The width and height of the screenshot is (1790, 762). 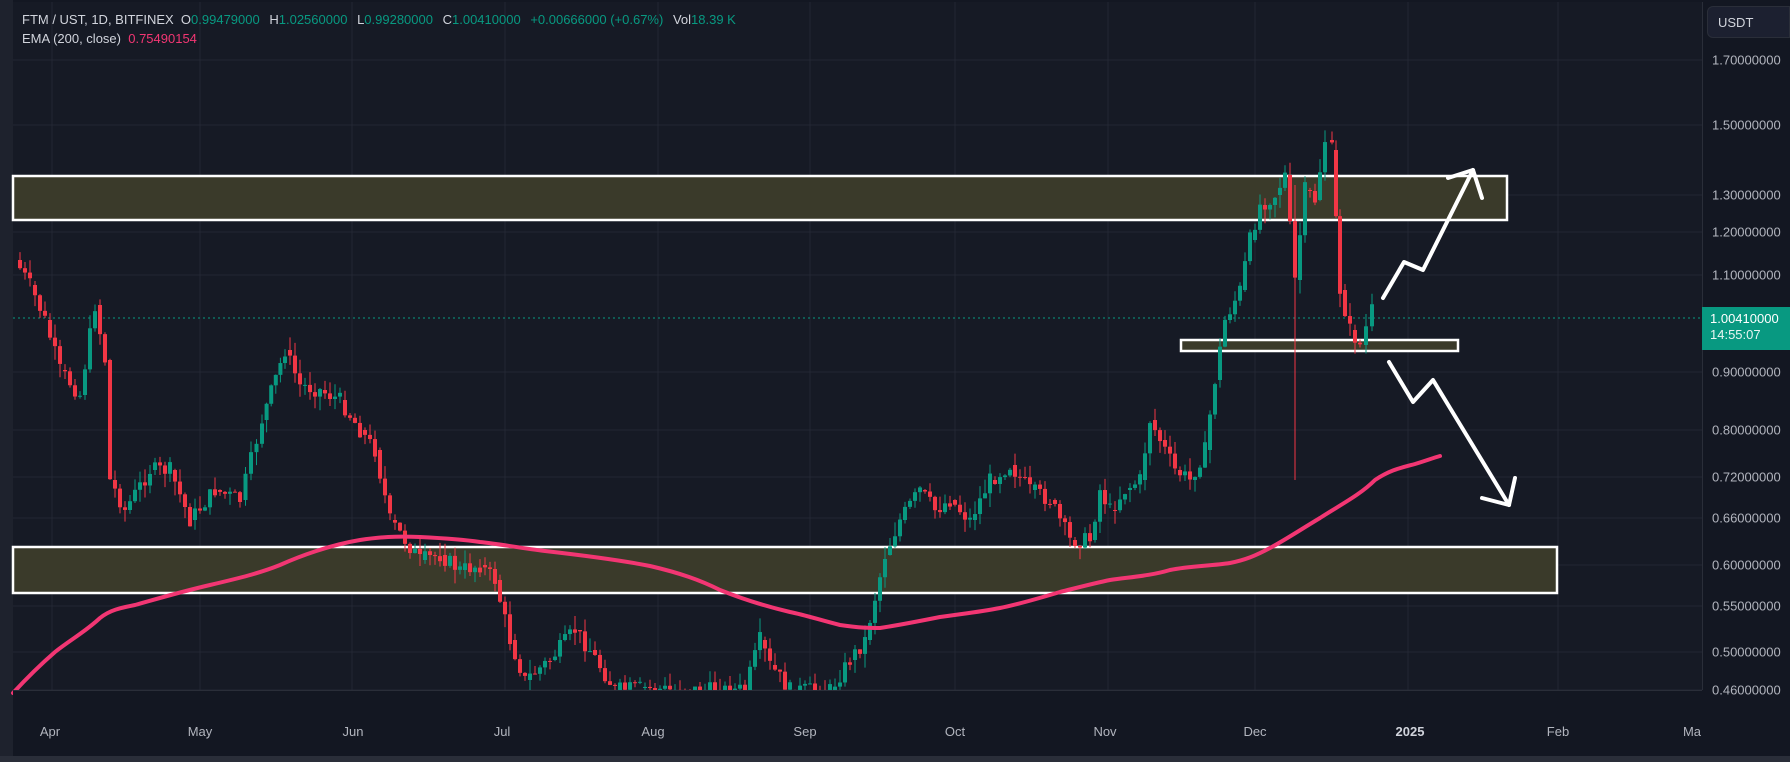 What do you see at coordinates (162, 38) in the screenshot?
I see `ema-value: 0.75490154` at bounding box center [162, 38].